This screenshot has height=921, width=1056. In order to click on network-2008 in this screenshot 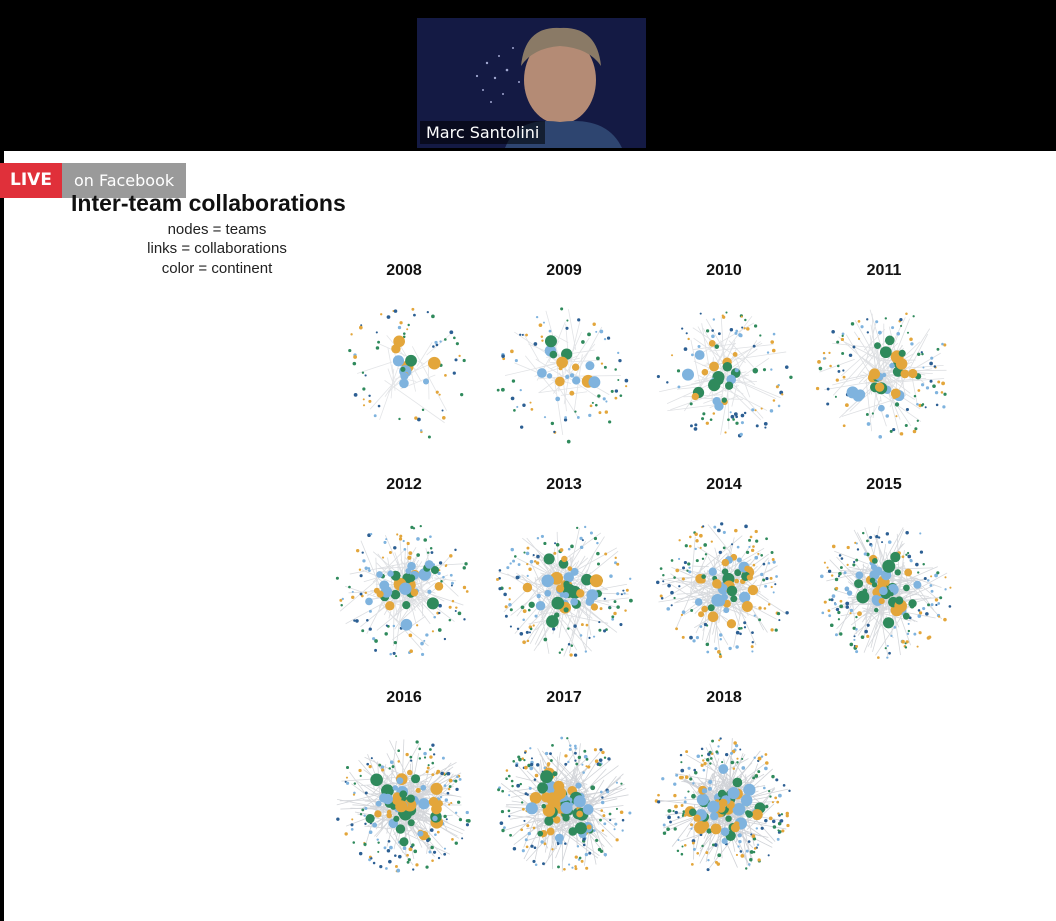, I will do `click(407, 373)`.